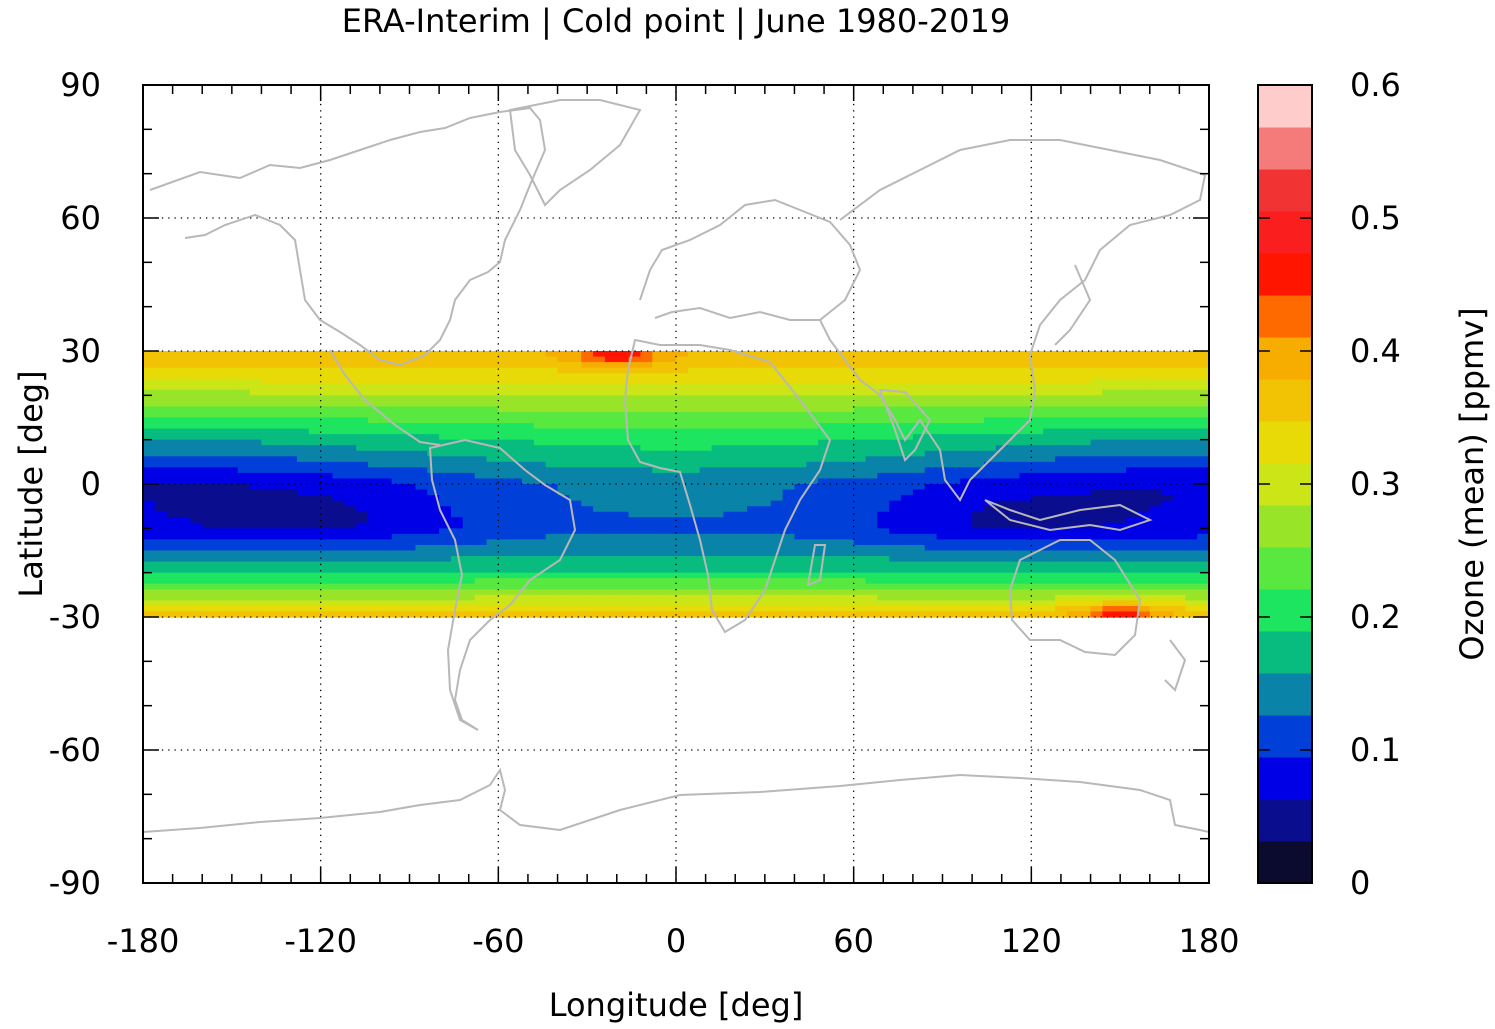 This screenshot has height=1029, width=1495. What do you see at coordinates (1285, 736) in the screenshot?
I see `colorbar-swatch` at bounding box center [1285, 736].